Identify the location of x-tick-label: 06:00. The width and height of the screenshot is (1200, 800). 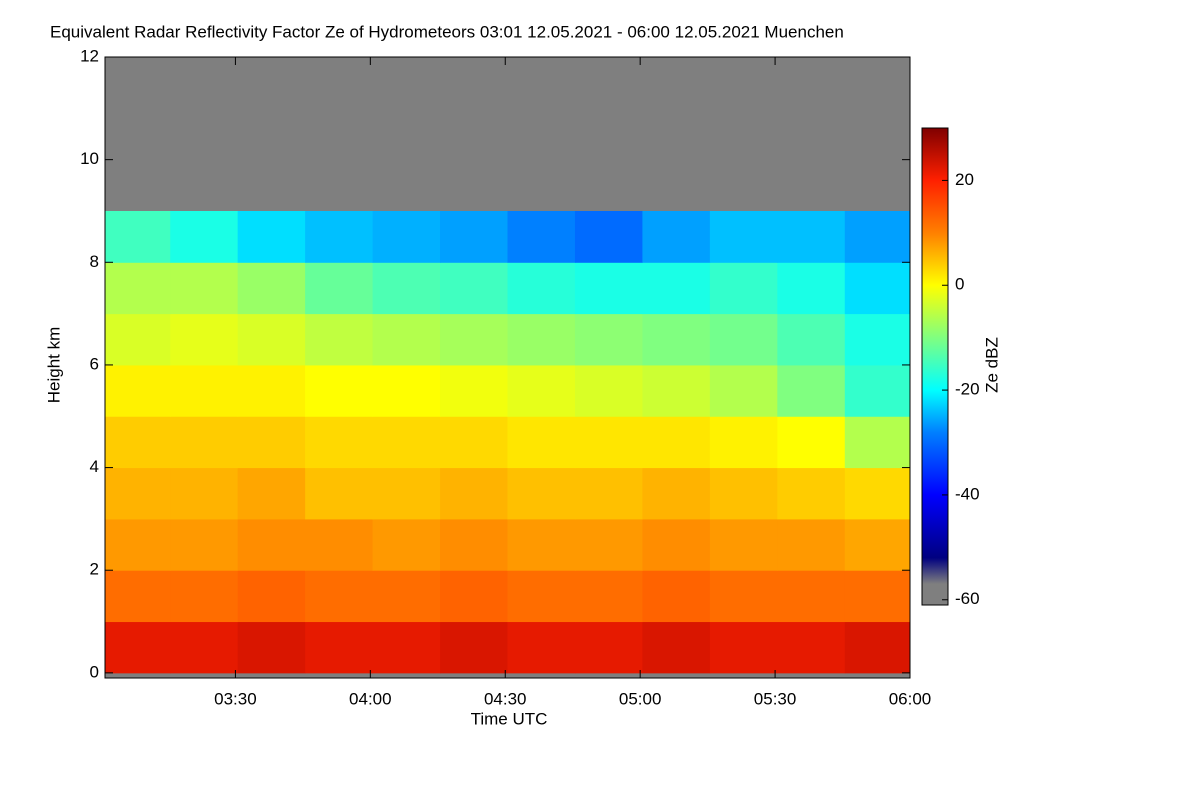
(910, 698).